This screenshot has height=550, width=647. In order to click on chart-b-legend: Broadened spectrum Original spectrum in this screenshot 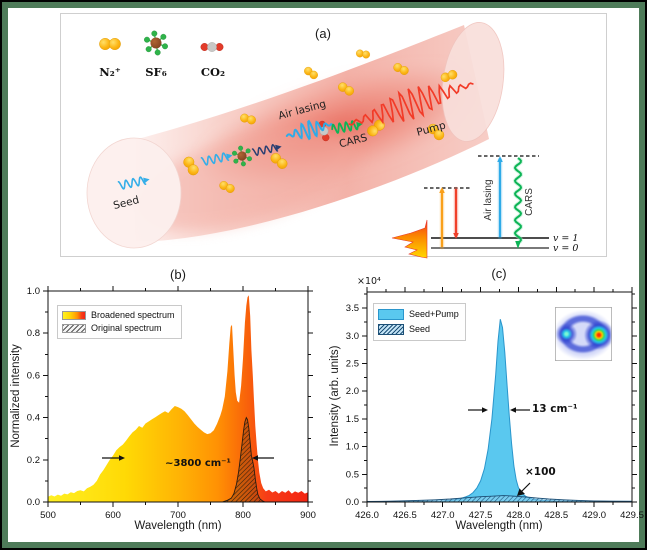, I will do `click(119, 322)`.